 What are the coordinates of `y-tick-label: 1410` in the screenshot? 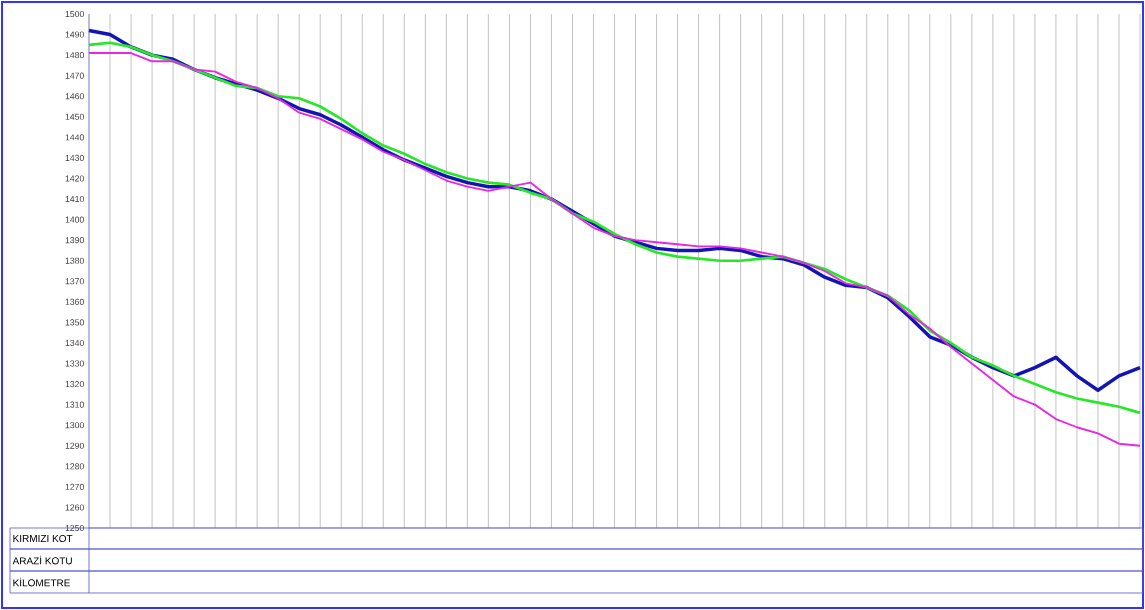 It's located at (74, 199).